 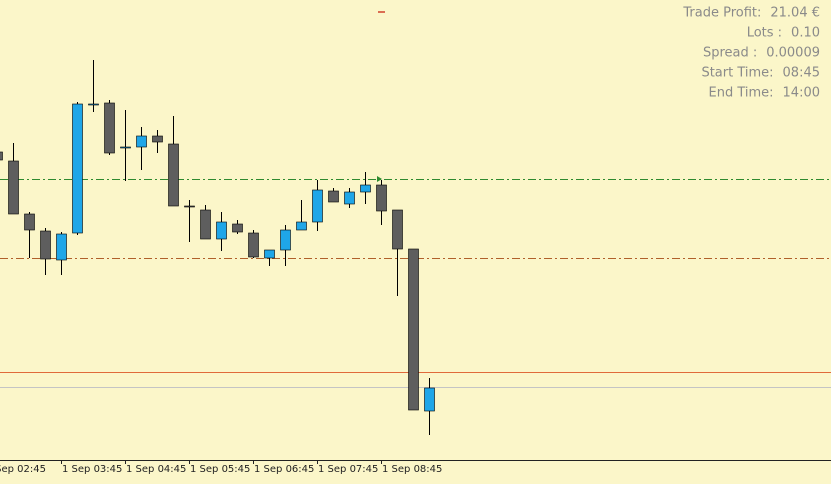 I want to click on info-label: Start Time:, so click(x=737, y=73).